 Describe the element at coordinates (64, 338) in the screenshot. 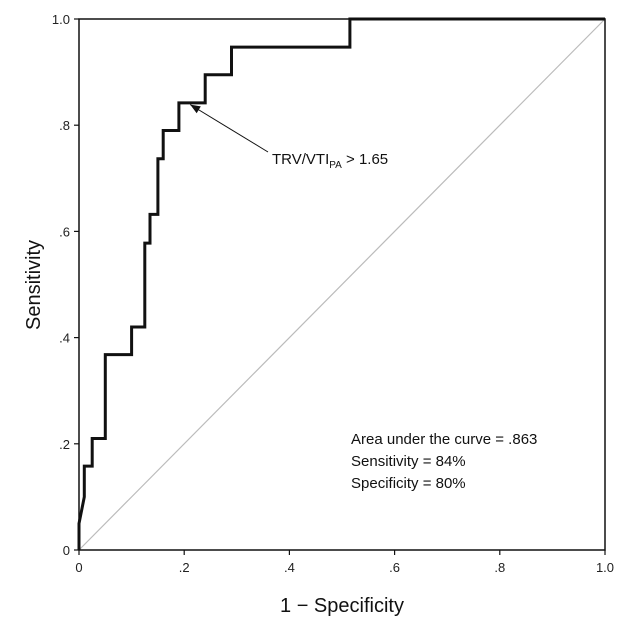

I see `y-tick-label: .4` at that location.